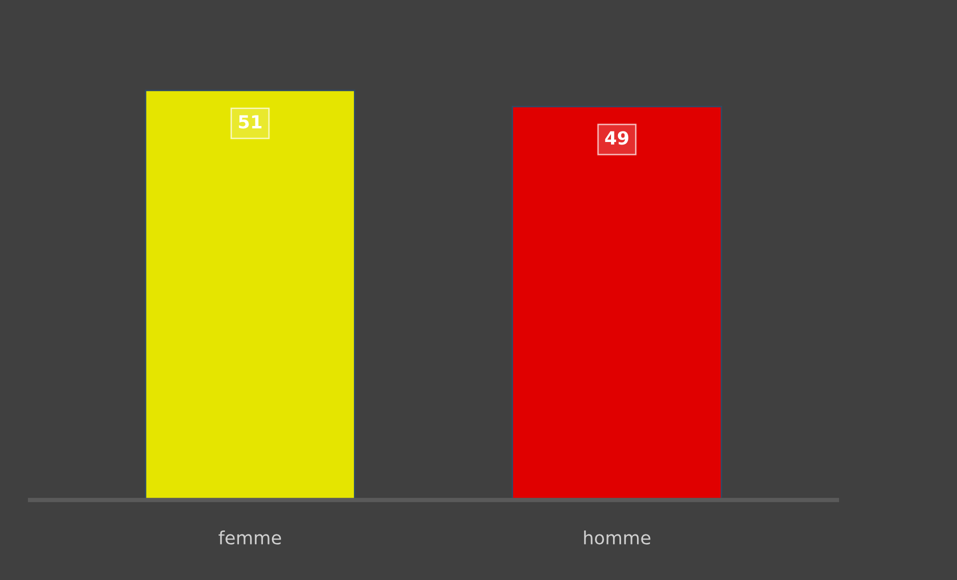 The height and width of the screenshot is (580, 957). I want to click on data-label: 51, so click(250, 122).